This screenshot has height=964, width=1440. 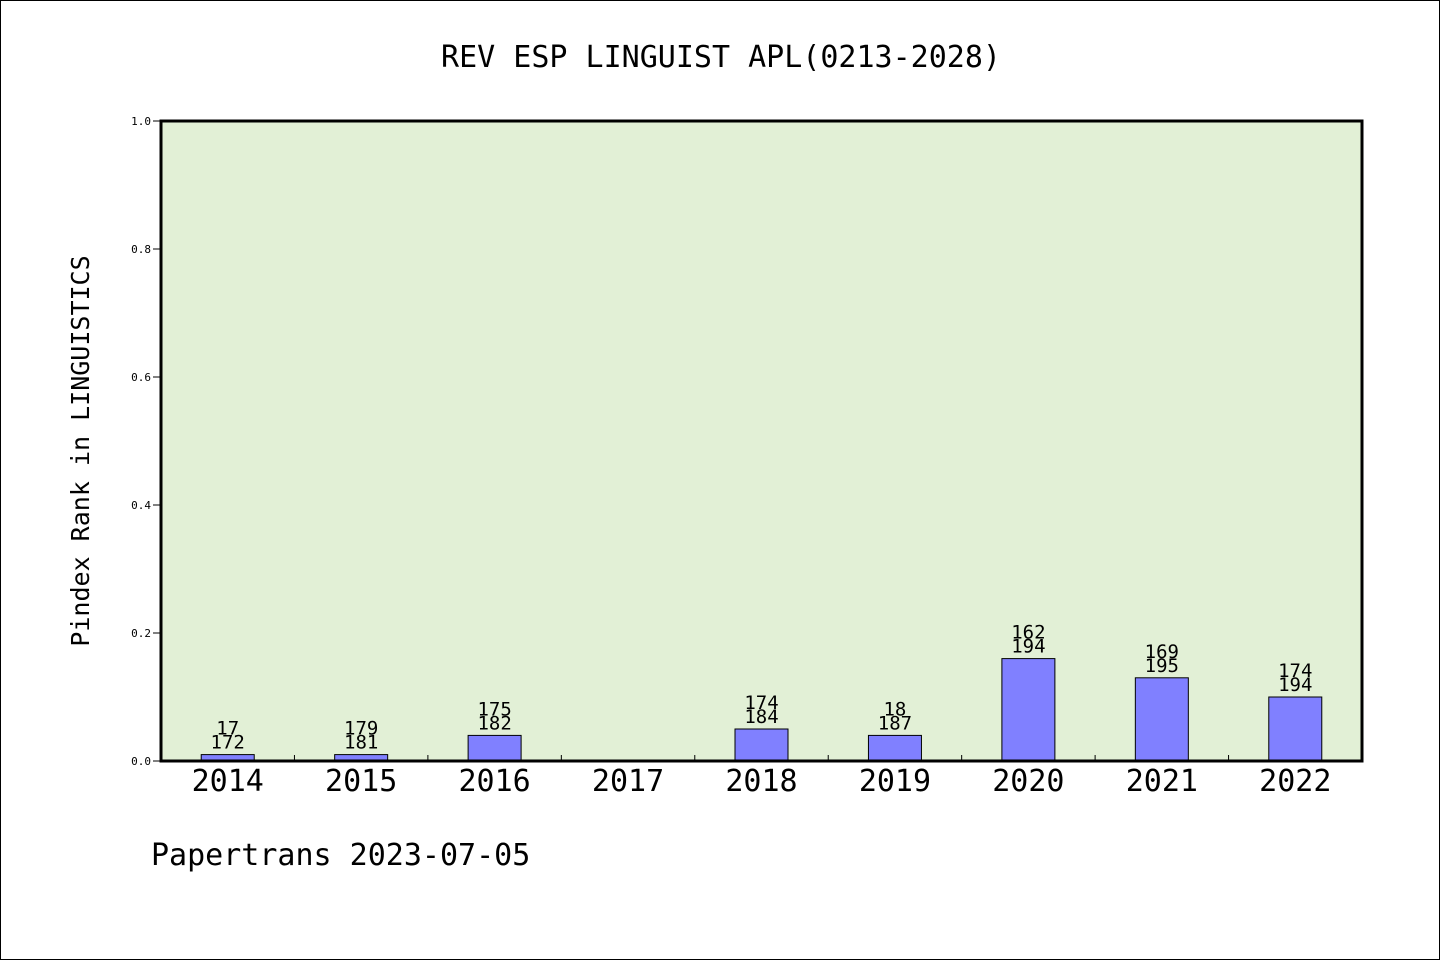 I want to click on bar-rank-label: 162, so click(x=1028, y=633).